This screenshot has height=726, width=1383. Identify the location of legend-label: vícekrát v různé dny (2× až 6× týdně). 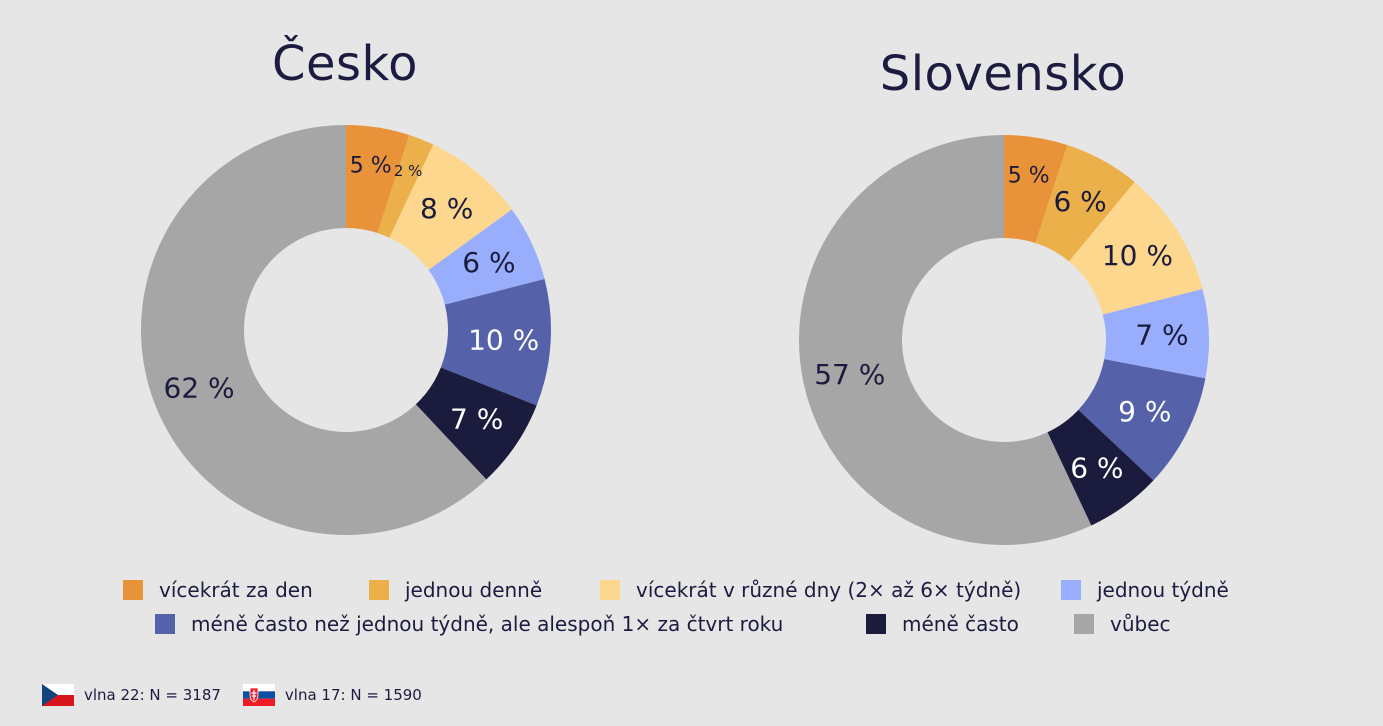
(829, 590).